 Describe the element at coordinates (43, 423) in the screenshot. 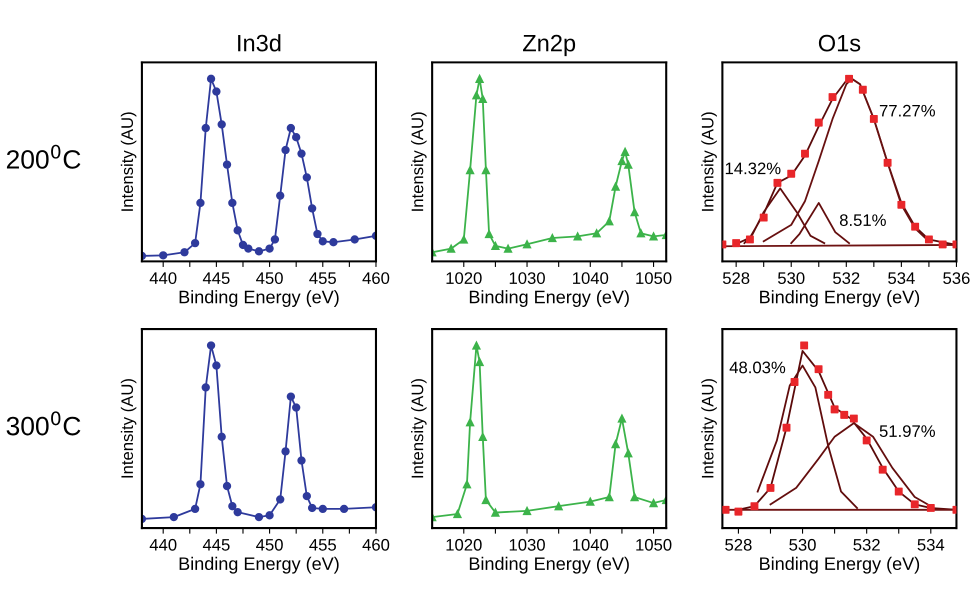

I see `text: 300$^{0}$C` at that location.